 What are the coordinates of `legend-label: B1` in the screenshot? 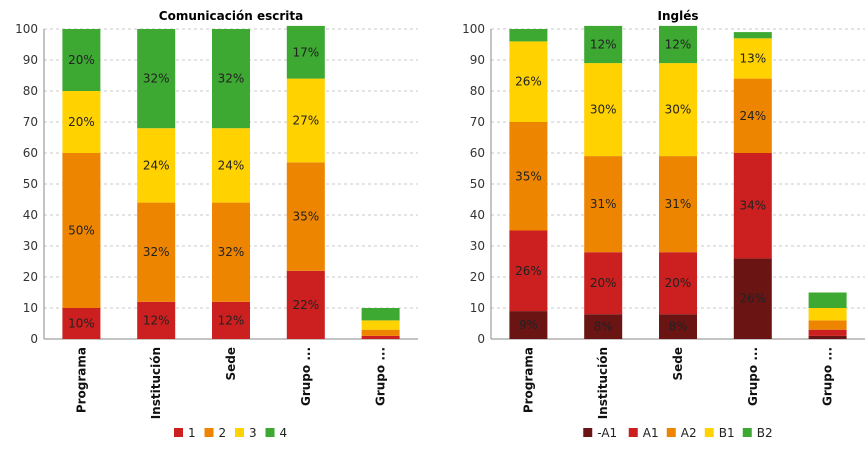 It's located at (727, 433).